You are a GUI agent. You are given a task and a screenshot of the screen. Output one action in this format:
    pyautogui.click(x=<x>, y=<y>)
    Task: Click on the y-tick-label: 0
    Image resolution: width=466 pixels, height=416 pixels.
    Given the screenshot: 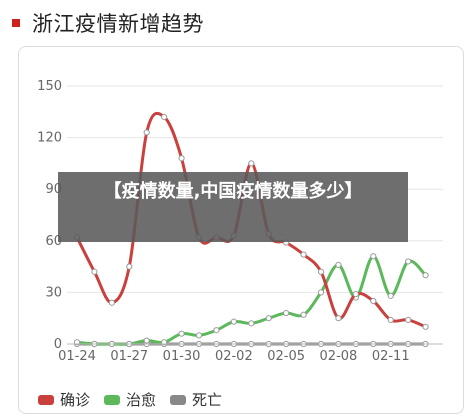 What is the action you would take?
    pyautogui.click(x=58, y=344)
    